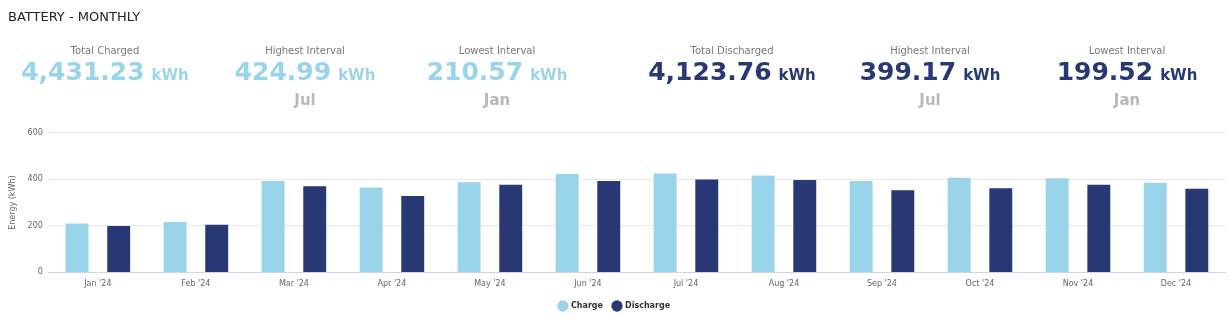  Describe the element at coordinates (83, 71) in the screenshot. I see `text: 4,431.23` at that location.